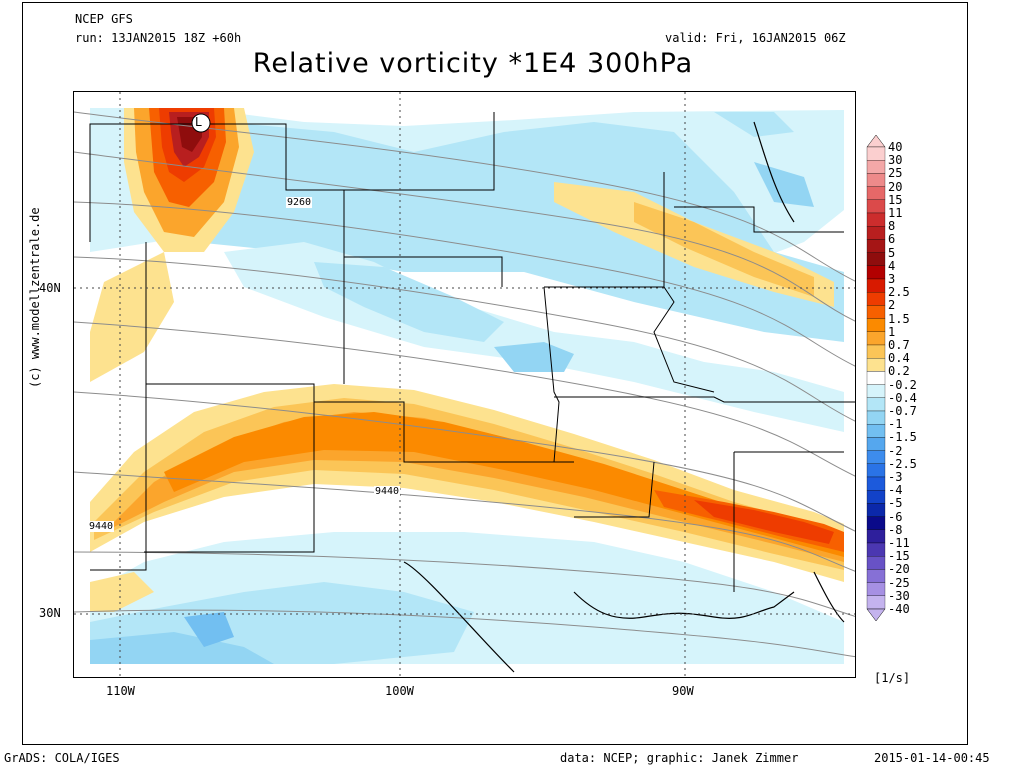 The height and width of the screenshot is (768, 1024). I want to click on low-pressure-marker, so click(201, 123).